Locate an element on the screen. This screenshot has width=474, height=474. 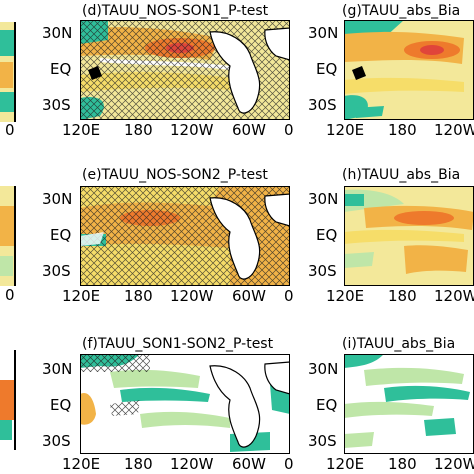
panel-h-lon-180: 180 is located at coordinates (402, 296).